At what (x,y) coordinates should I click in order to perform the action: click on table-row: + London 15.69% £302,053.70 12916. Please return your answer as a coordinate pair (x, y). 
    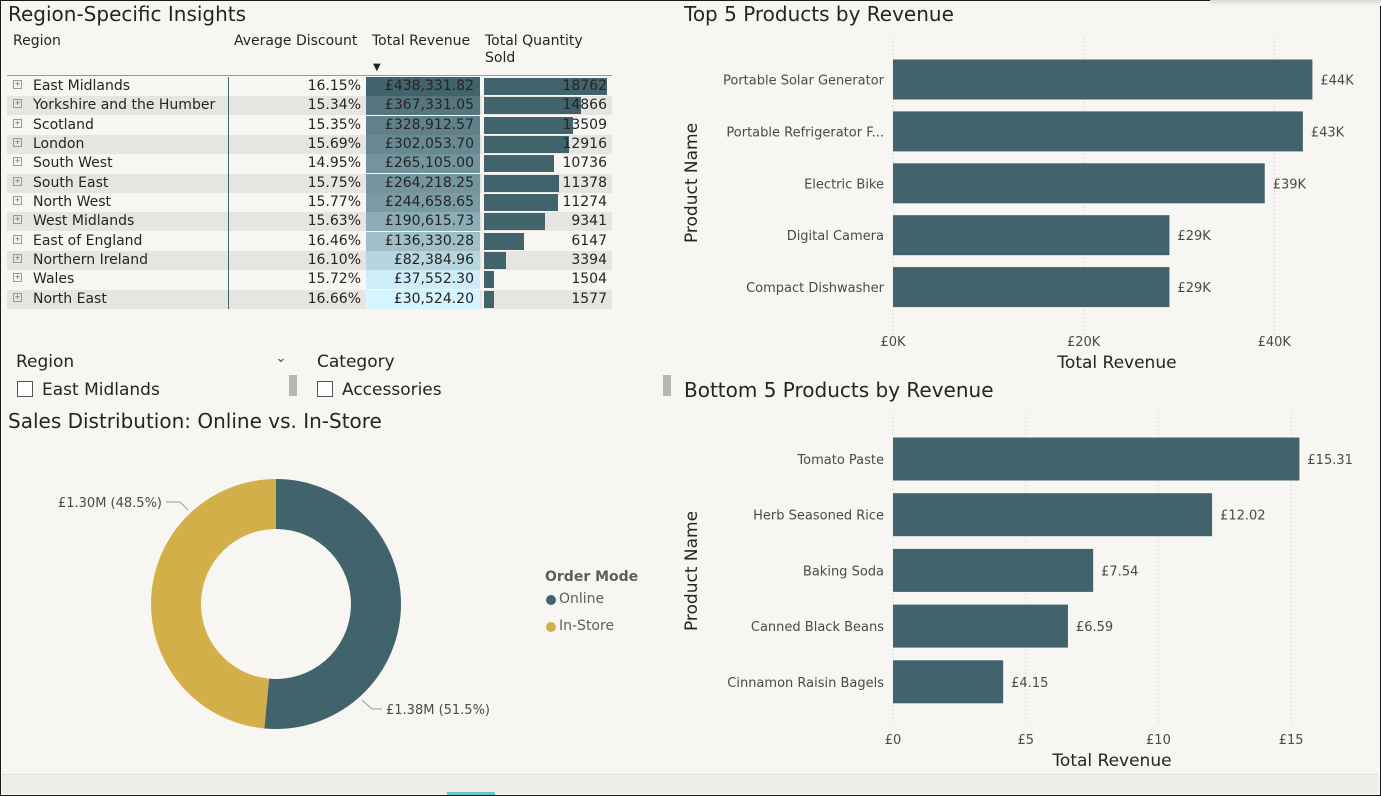
    Looking at the image, I should click on (309, 144).